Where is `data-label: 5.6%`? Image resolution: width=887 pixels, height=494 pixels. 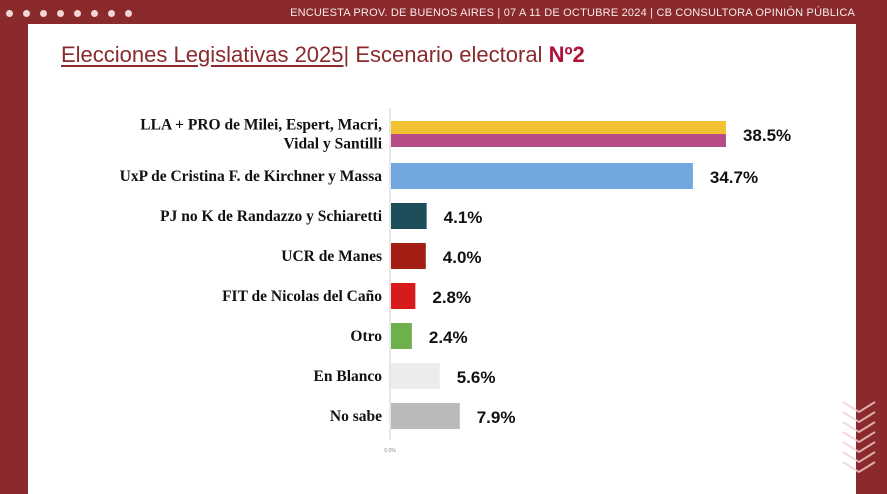
data-label: 5.6% is located at coordinates (476, 377).